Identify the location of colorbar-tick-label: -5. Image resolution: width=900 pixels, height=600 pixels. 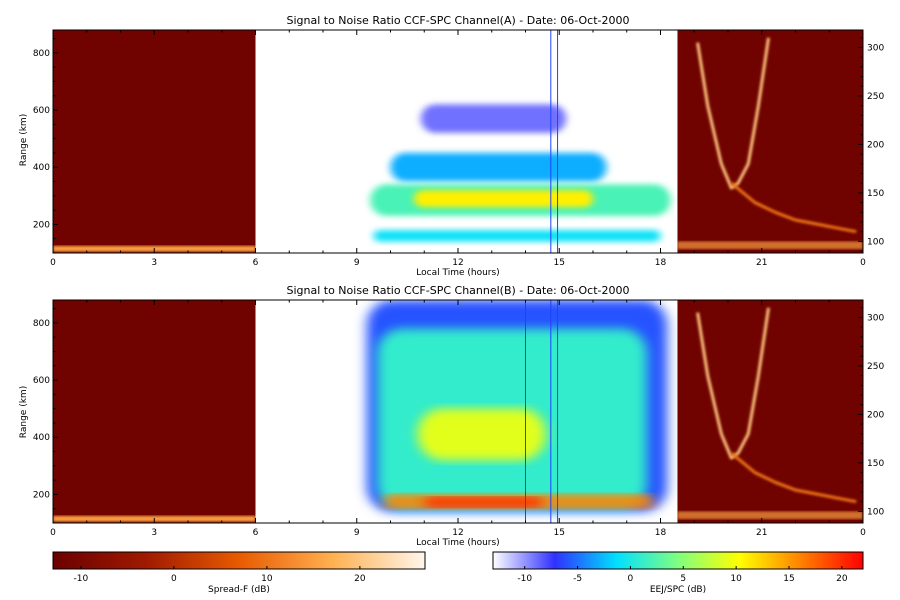
(577, 579).